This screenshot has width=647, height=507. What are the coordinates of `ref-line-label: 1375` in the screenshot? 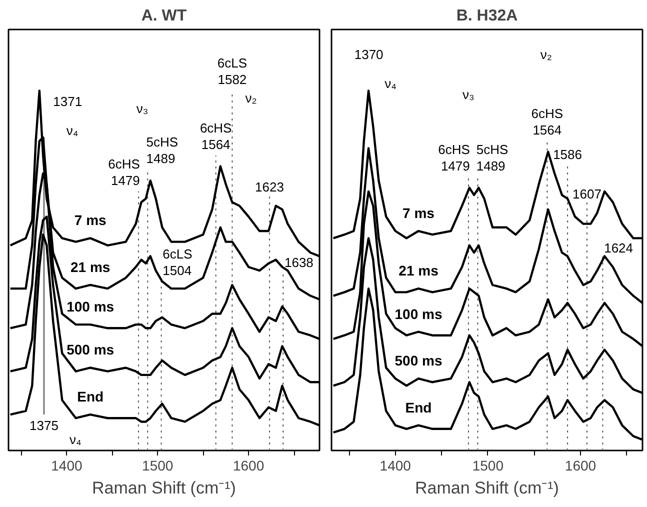 It's located at (44, 425).